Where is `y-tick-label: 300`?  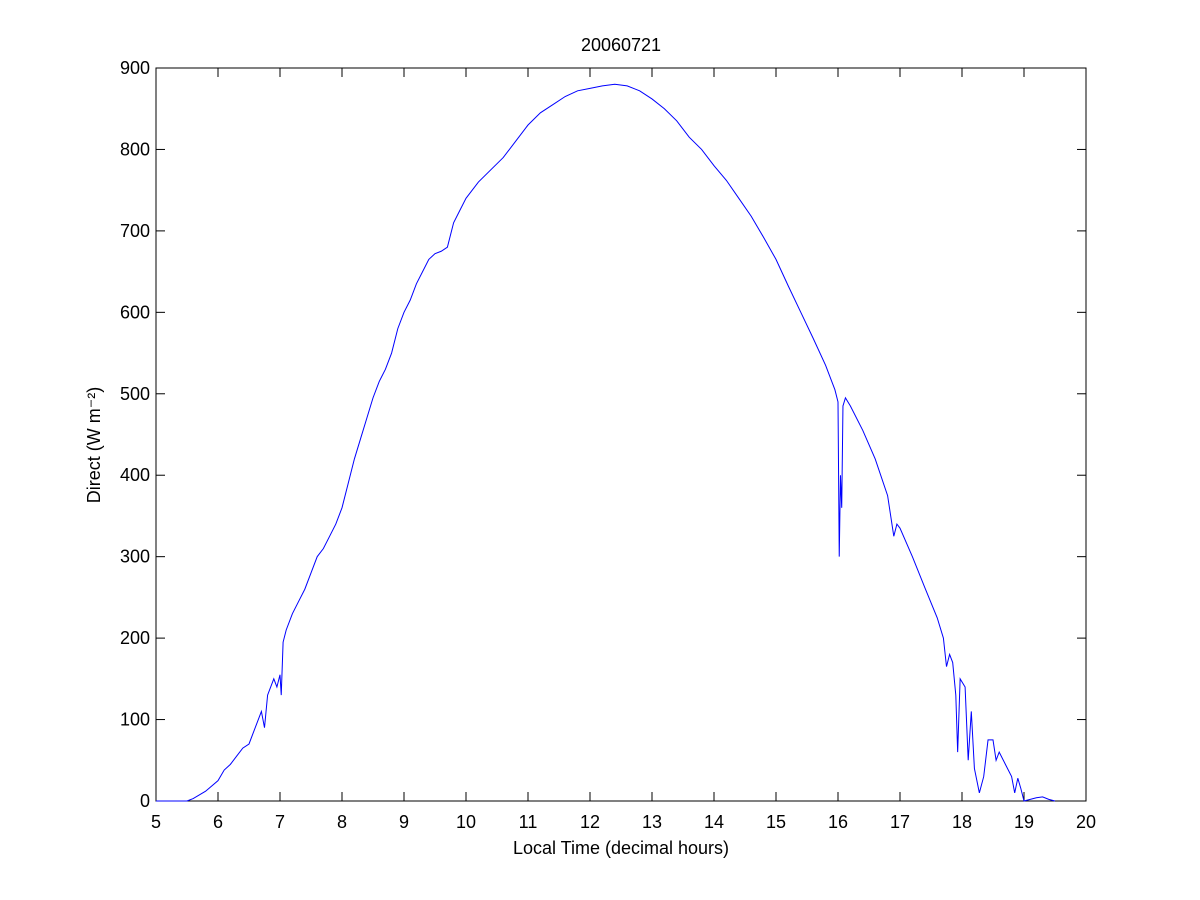 y-tick-label: 300 is located at coordinates (135, 557).